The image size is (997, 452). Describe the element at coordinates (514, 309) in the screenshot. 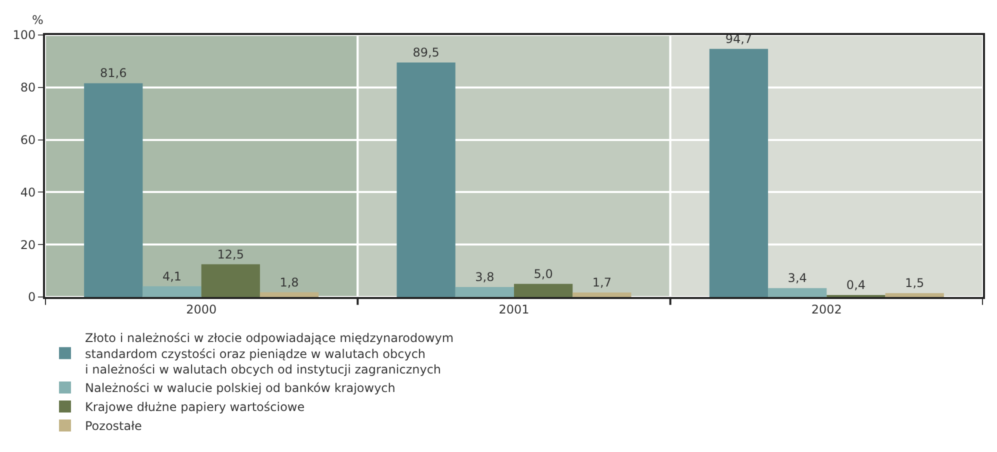

I see `x-tick-label: 2001` at that location.